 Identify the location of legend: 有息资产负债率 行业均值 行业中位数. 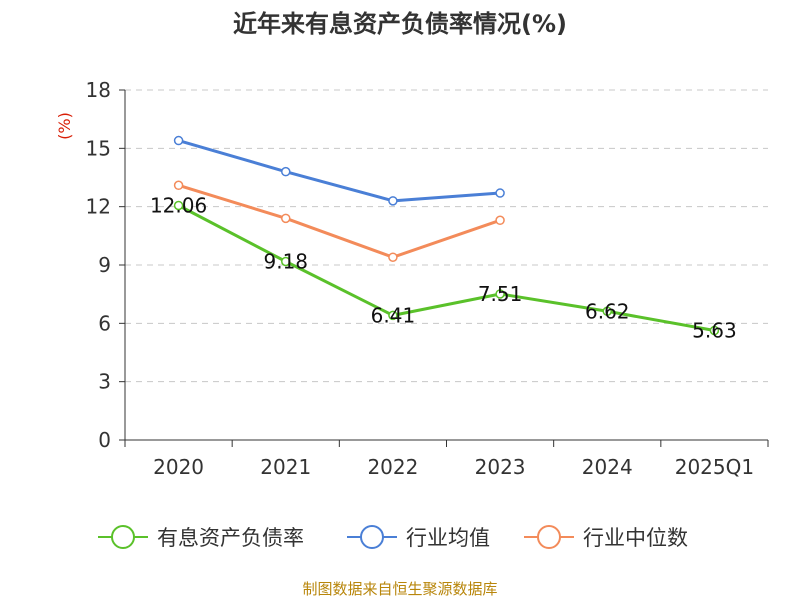
(393, 537).